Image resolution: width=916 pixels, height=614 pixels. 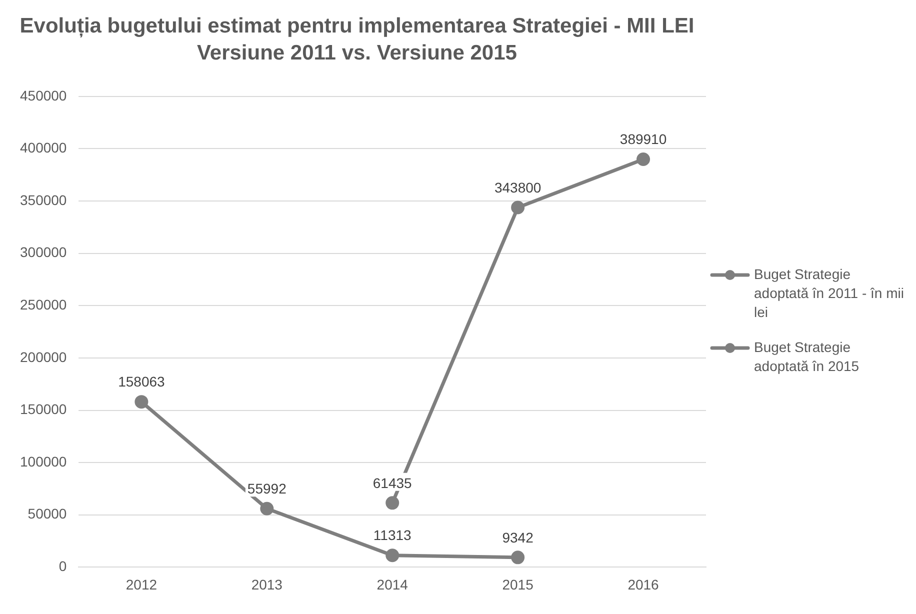 I want to click on chart-subtitle: Versiune 2011 vs. Versiune 2015, so click(x=357, y=53).